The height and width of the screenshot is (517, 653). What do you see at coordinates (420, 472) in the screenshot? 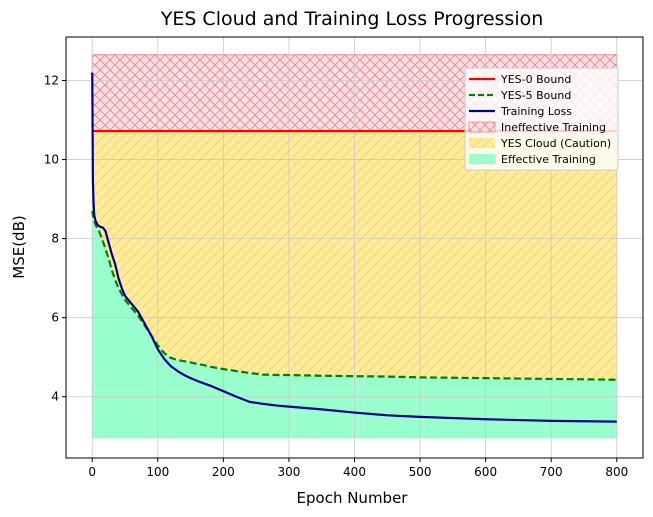
I see `x-tick-label: 500` at bounding box center [420, 472].